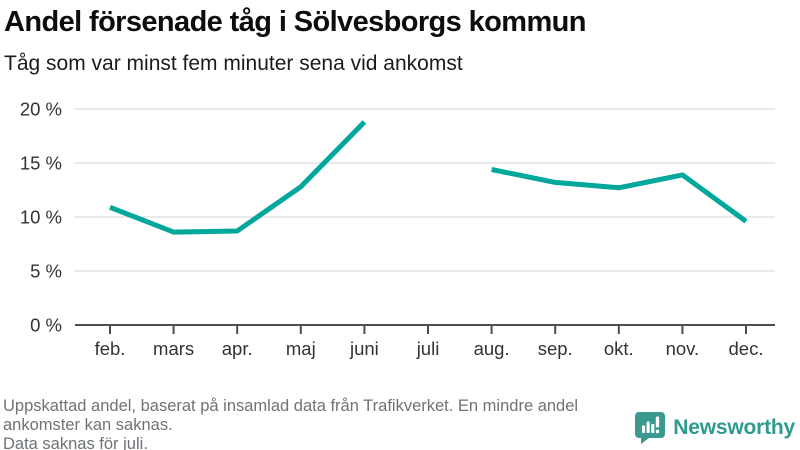  I want to click on x-tick-label: juli, so click(428, 348).